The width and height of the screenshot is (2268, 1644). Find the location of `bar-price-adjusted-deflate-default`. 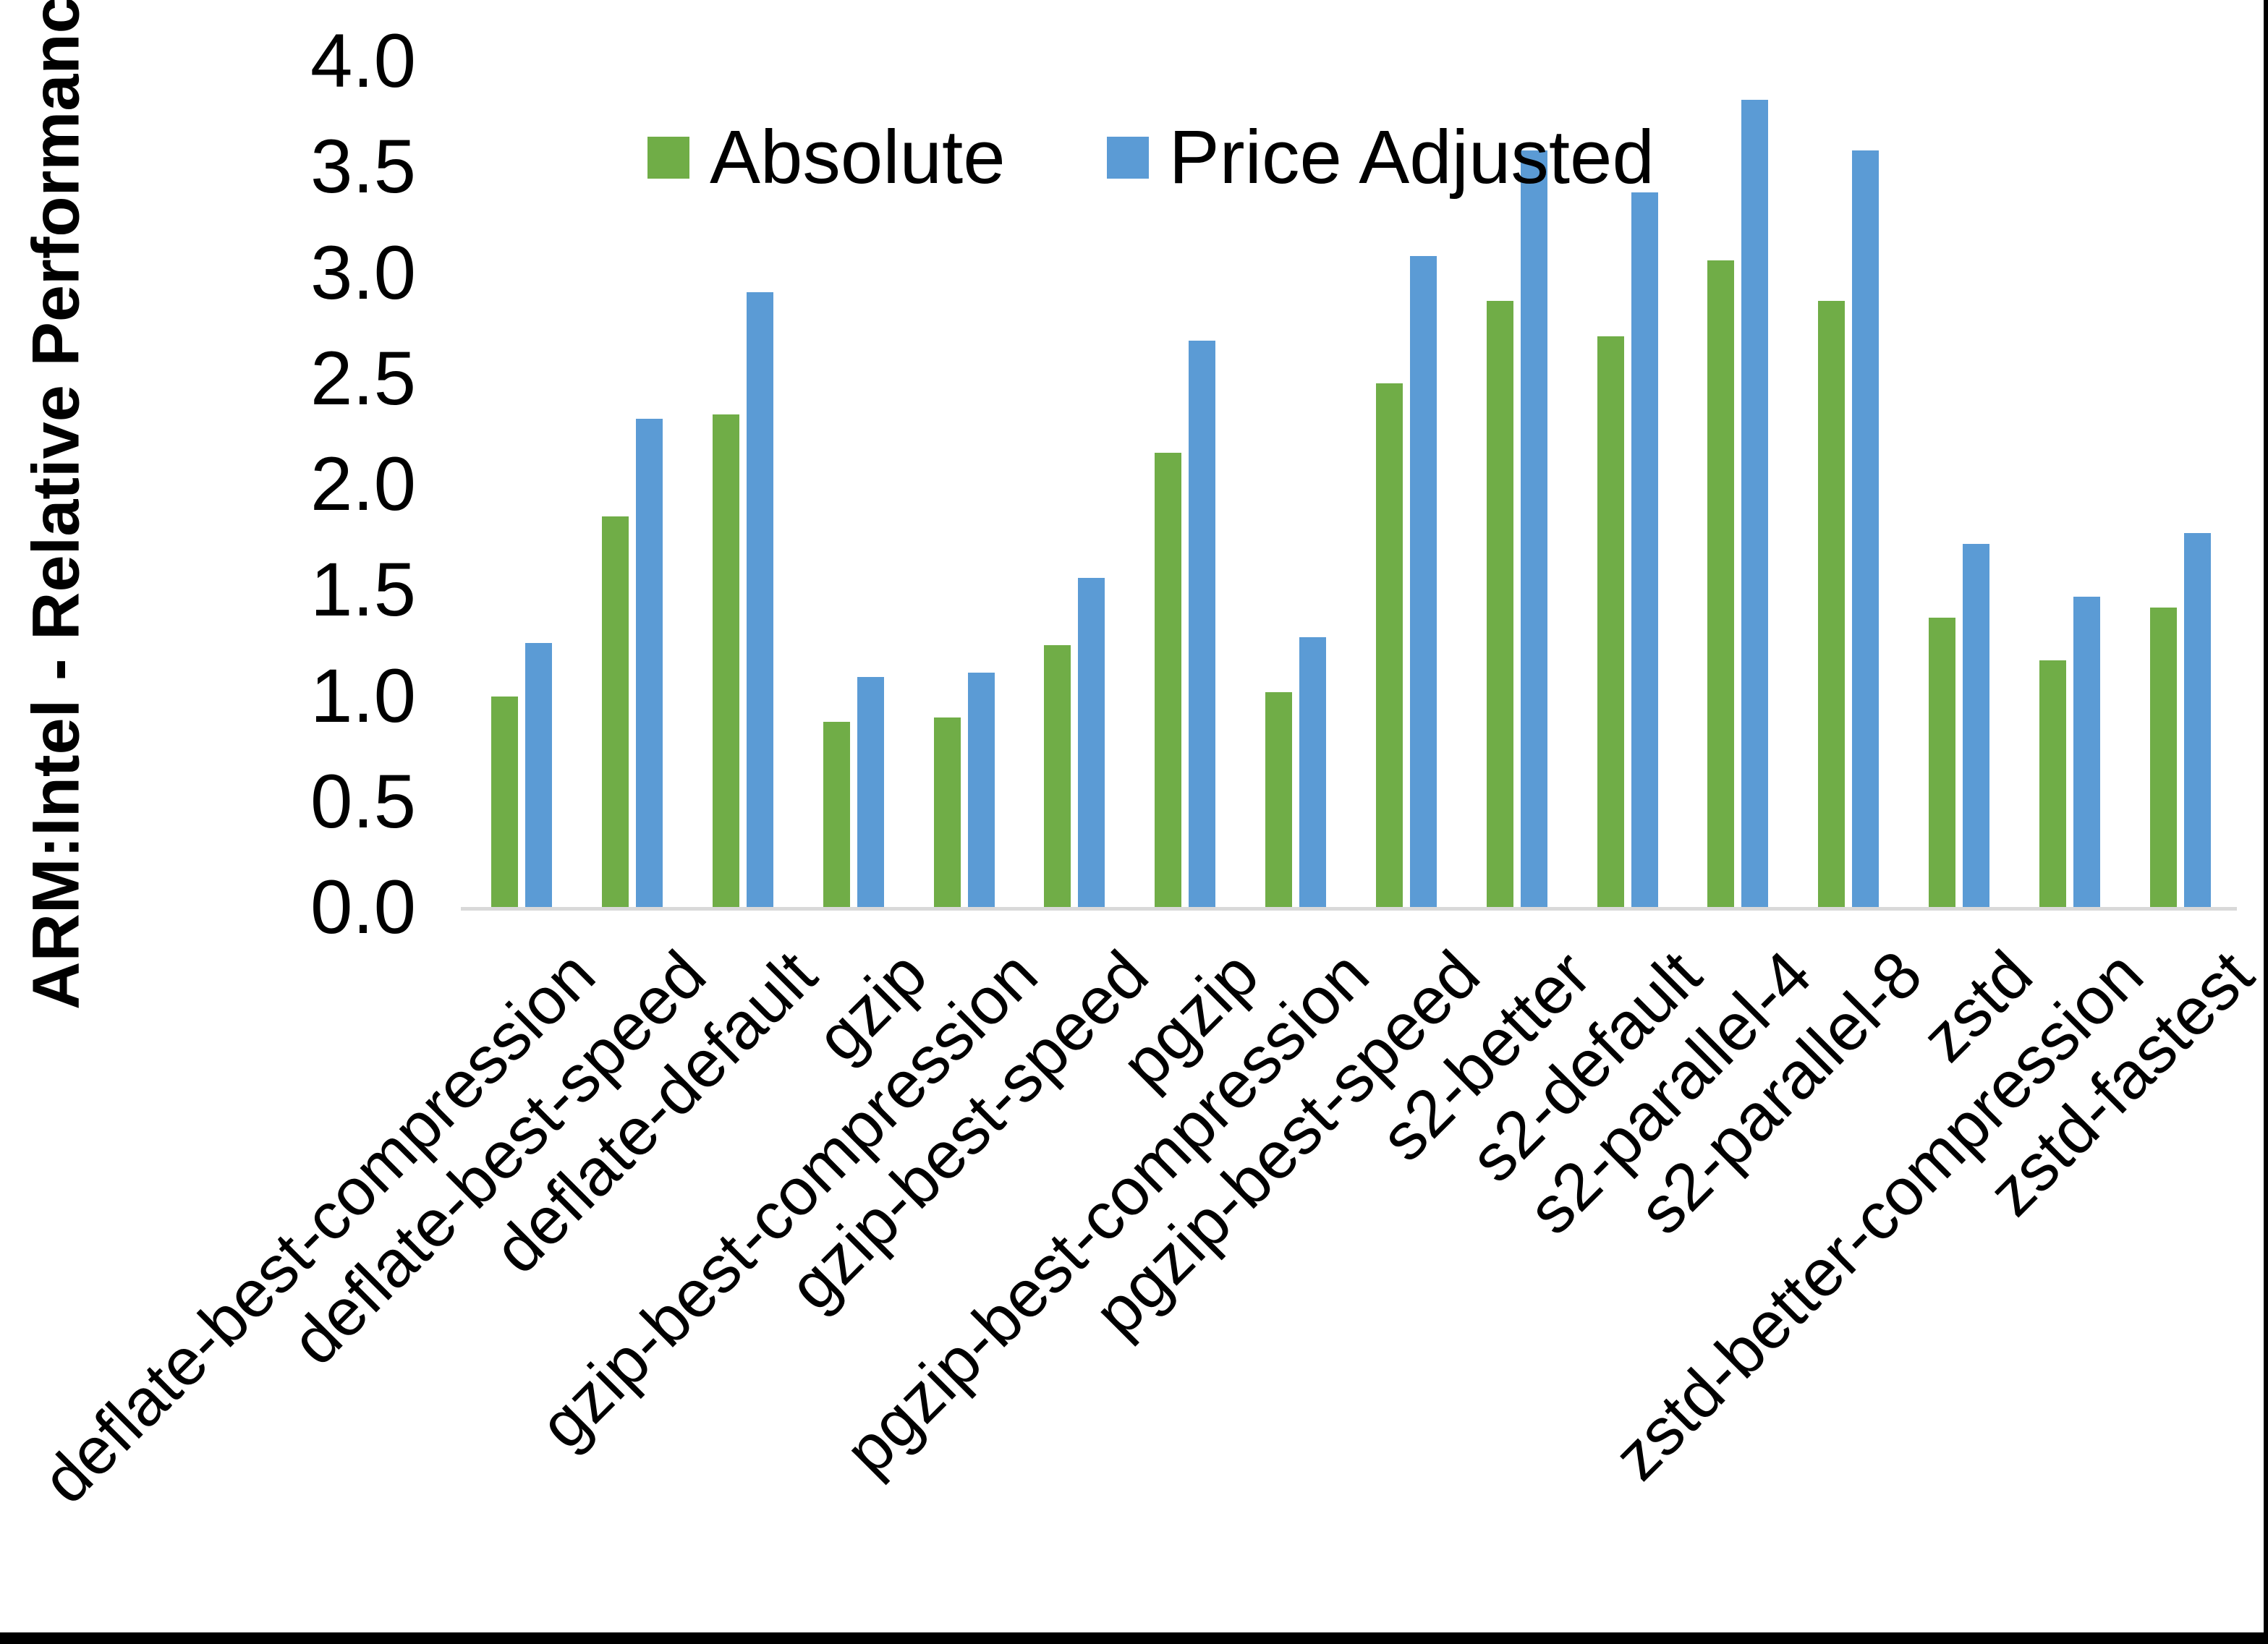

bar-price-adjusted-deflate-default is located at coordinates (760, 599).